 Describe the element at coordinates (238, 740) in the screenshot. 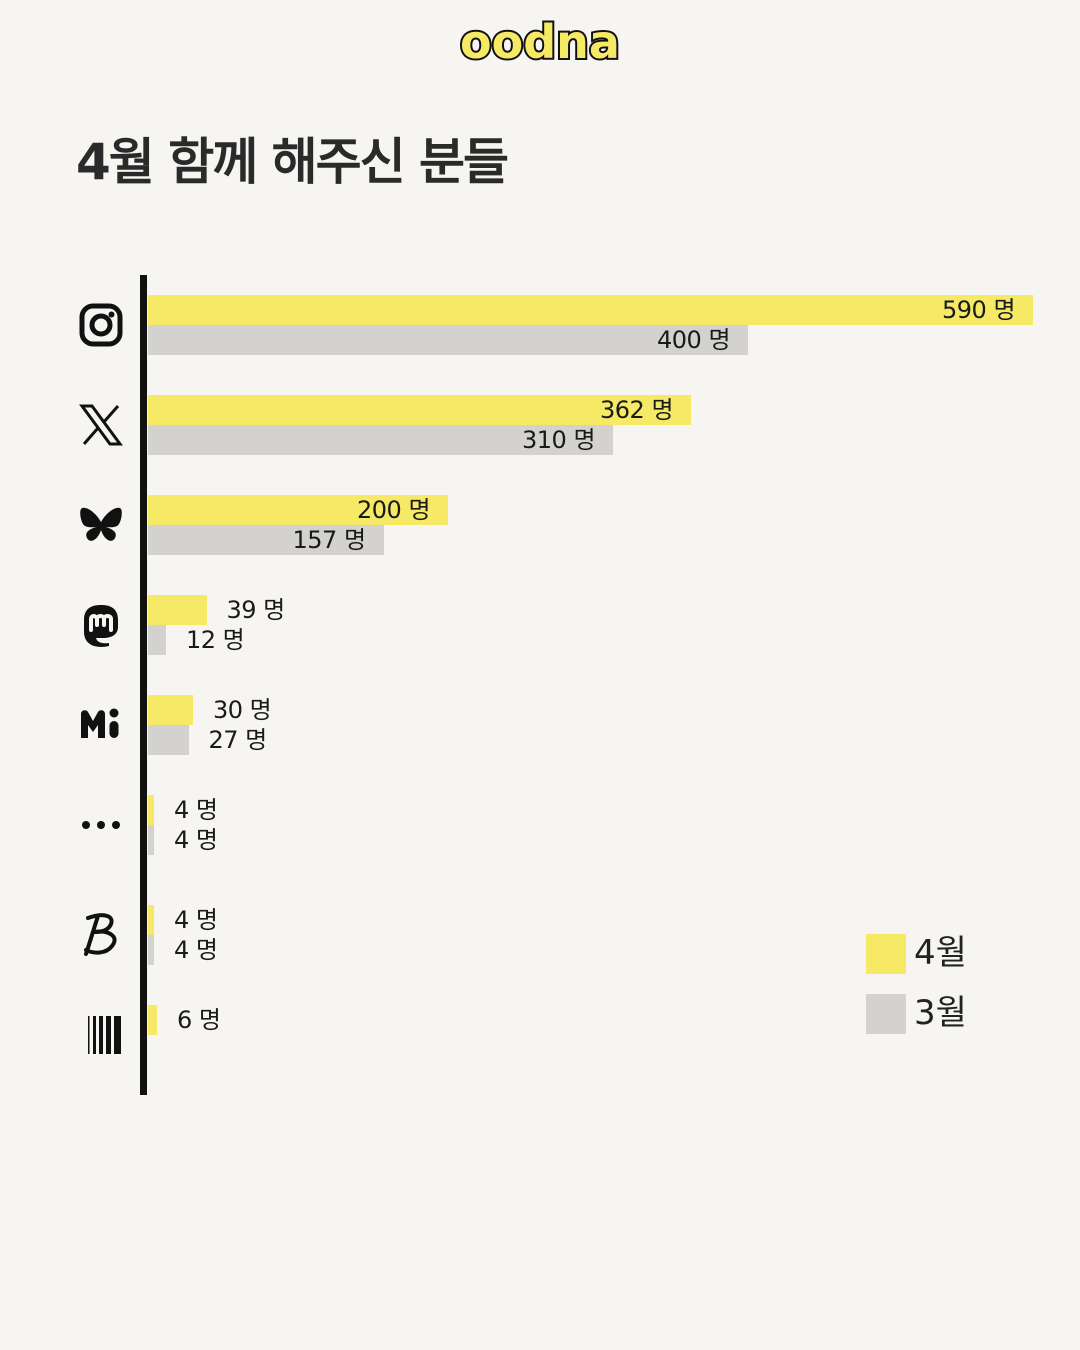

I see `value-label-march-misskey: 27 명` at that location.